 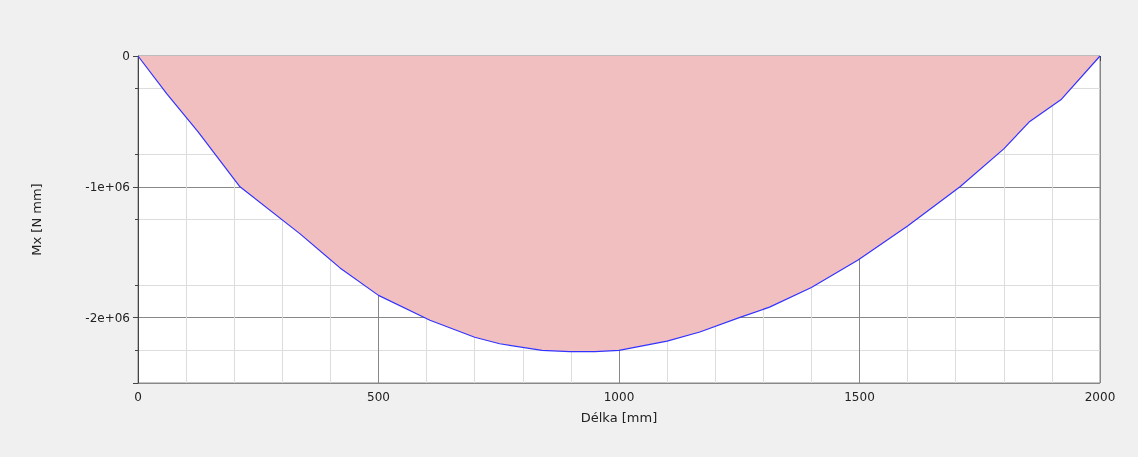 What do you see at coordinates (859, 397) in the screenshot?
I see `x-tick-label: 1500` at bounding box center [859, 397].